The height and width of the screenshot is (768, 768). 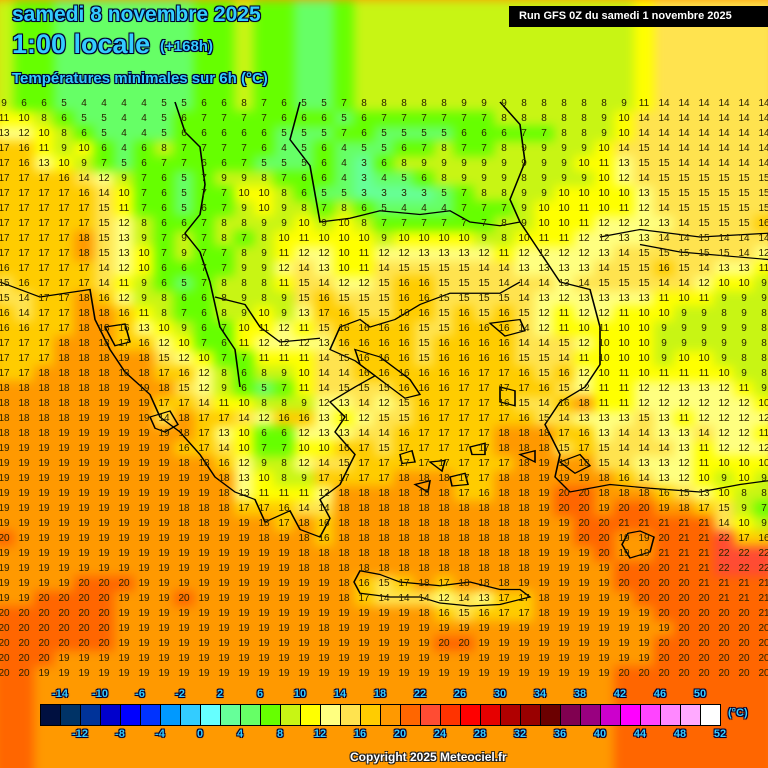 What do you see at coordinates (428, 757) in the screenshot?
I see `copyright: Copyright 2025 Meteociel.fr` at bounding box center [428, 757].